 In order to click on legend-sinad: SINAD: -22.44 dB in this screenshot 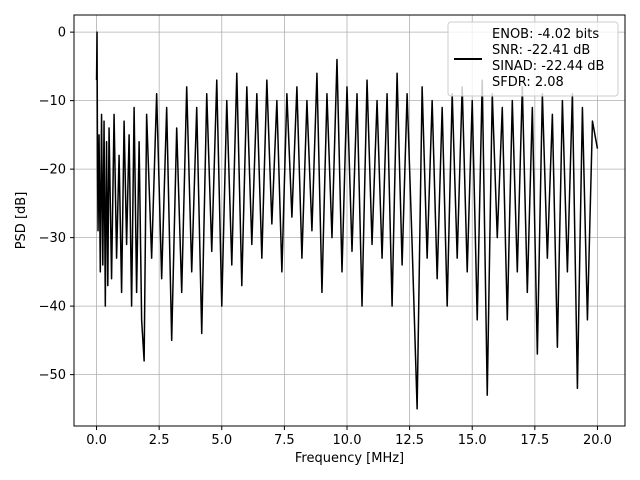, I will do `click(548, 66)`.